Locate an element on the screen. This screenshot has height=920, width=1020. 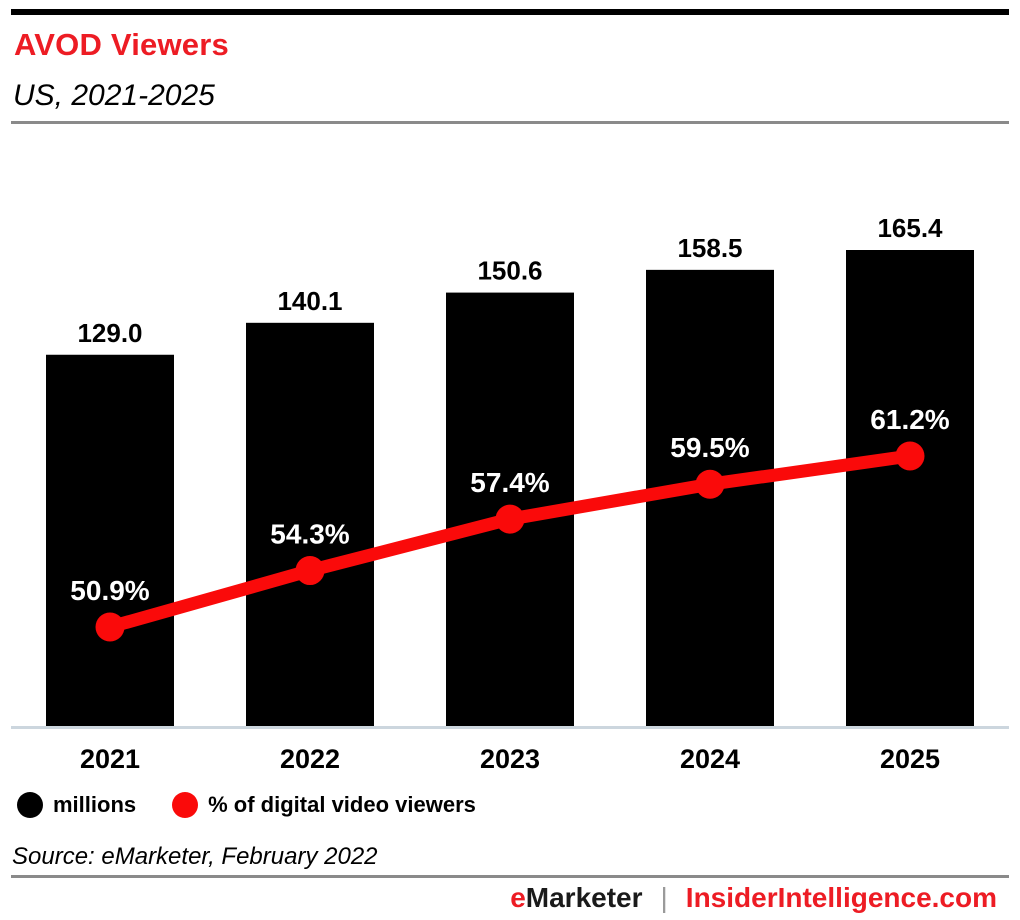
bar-2021 is located at coordinates (110, 540).